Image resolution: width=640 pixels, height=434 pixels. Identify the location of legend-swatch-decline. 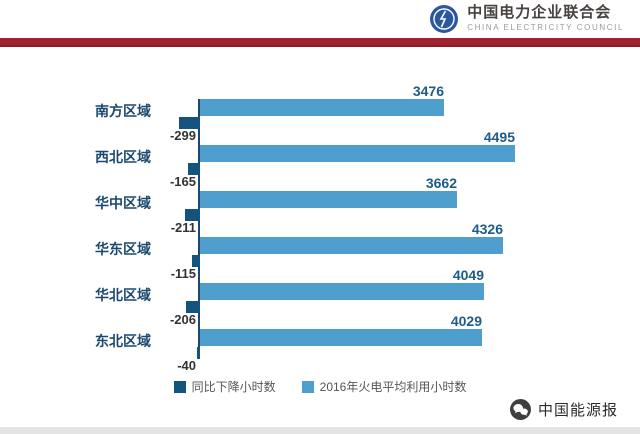
(179, 386).